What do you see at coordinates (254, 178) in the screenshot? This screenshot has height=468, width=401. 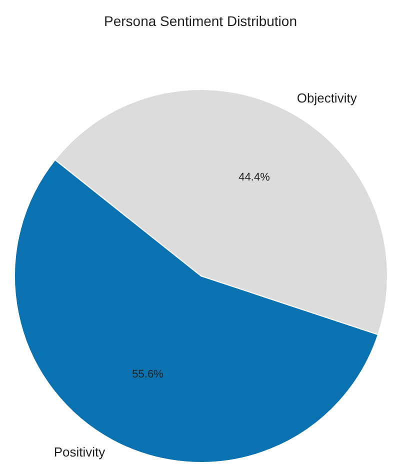 I see `data-label: 44.4%` at bounding box center [254, 178].